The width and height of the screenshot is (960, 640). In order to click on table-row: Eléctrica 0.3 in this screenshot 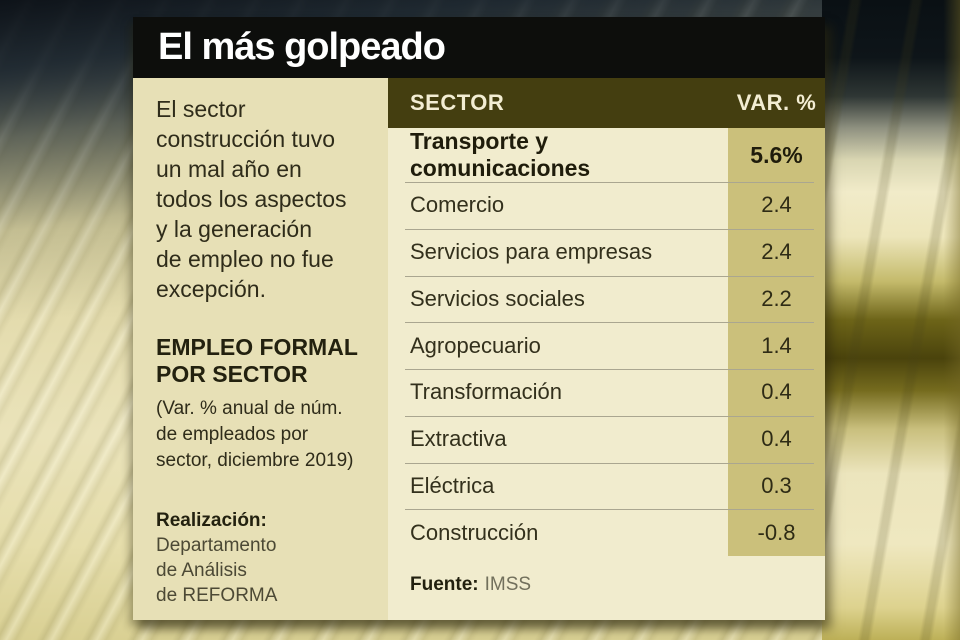, I will do `click(606, 486)`.